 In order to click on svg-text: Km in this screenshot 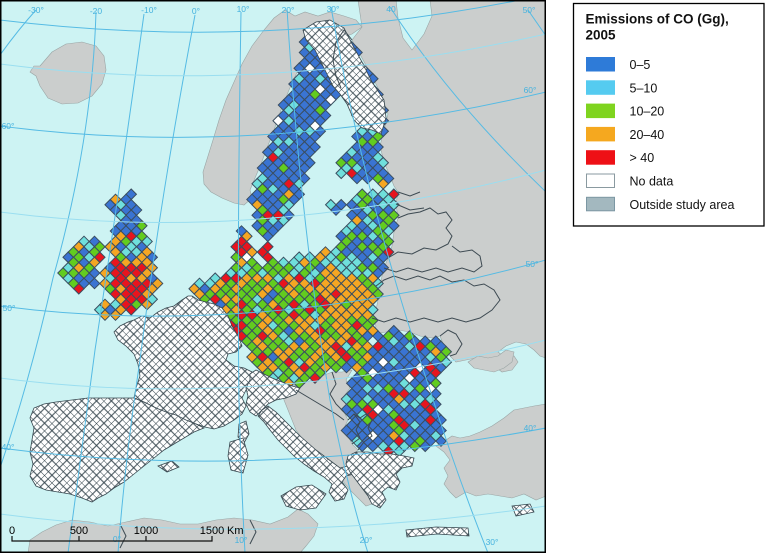, I will do `click(235, 531)`.